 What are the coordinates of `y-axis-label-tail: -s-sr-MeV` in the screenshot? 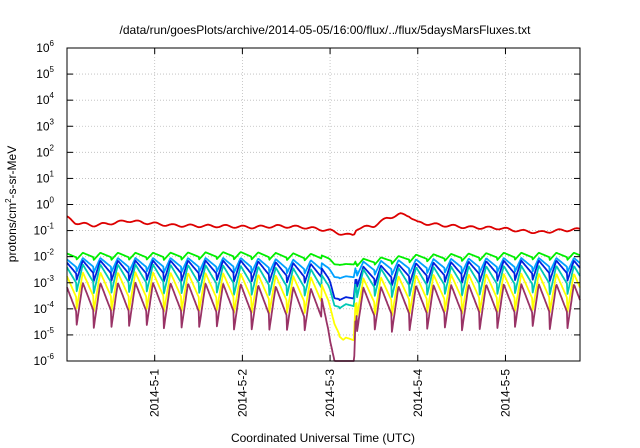 It's located at (12, 172).